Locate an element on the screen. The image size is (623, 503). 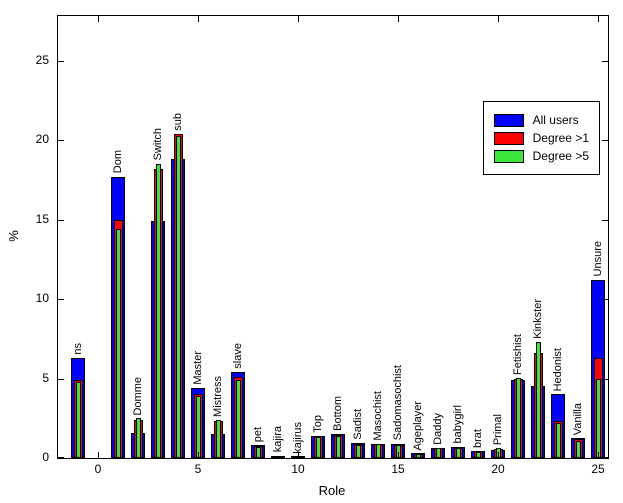
category-label-kajirus: kajirus is located at coordinates (297, 438).